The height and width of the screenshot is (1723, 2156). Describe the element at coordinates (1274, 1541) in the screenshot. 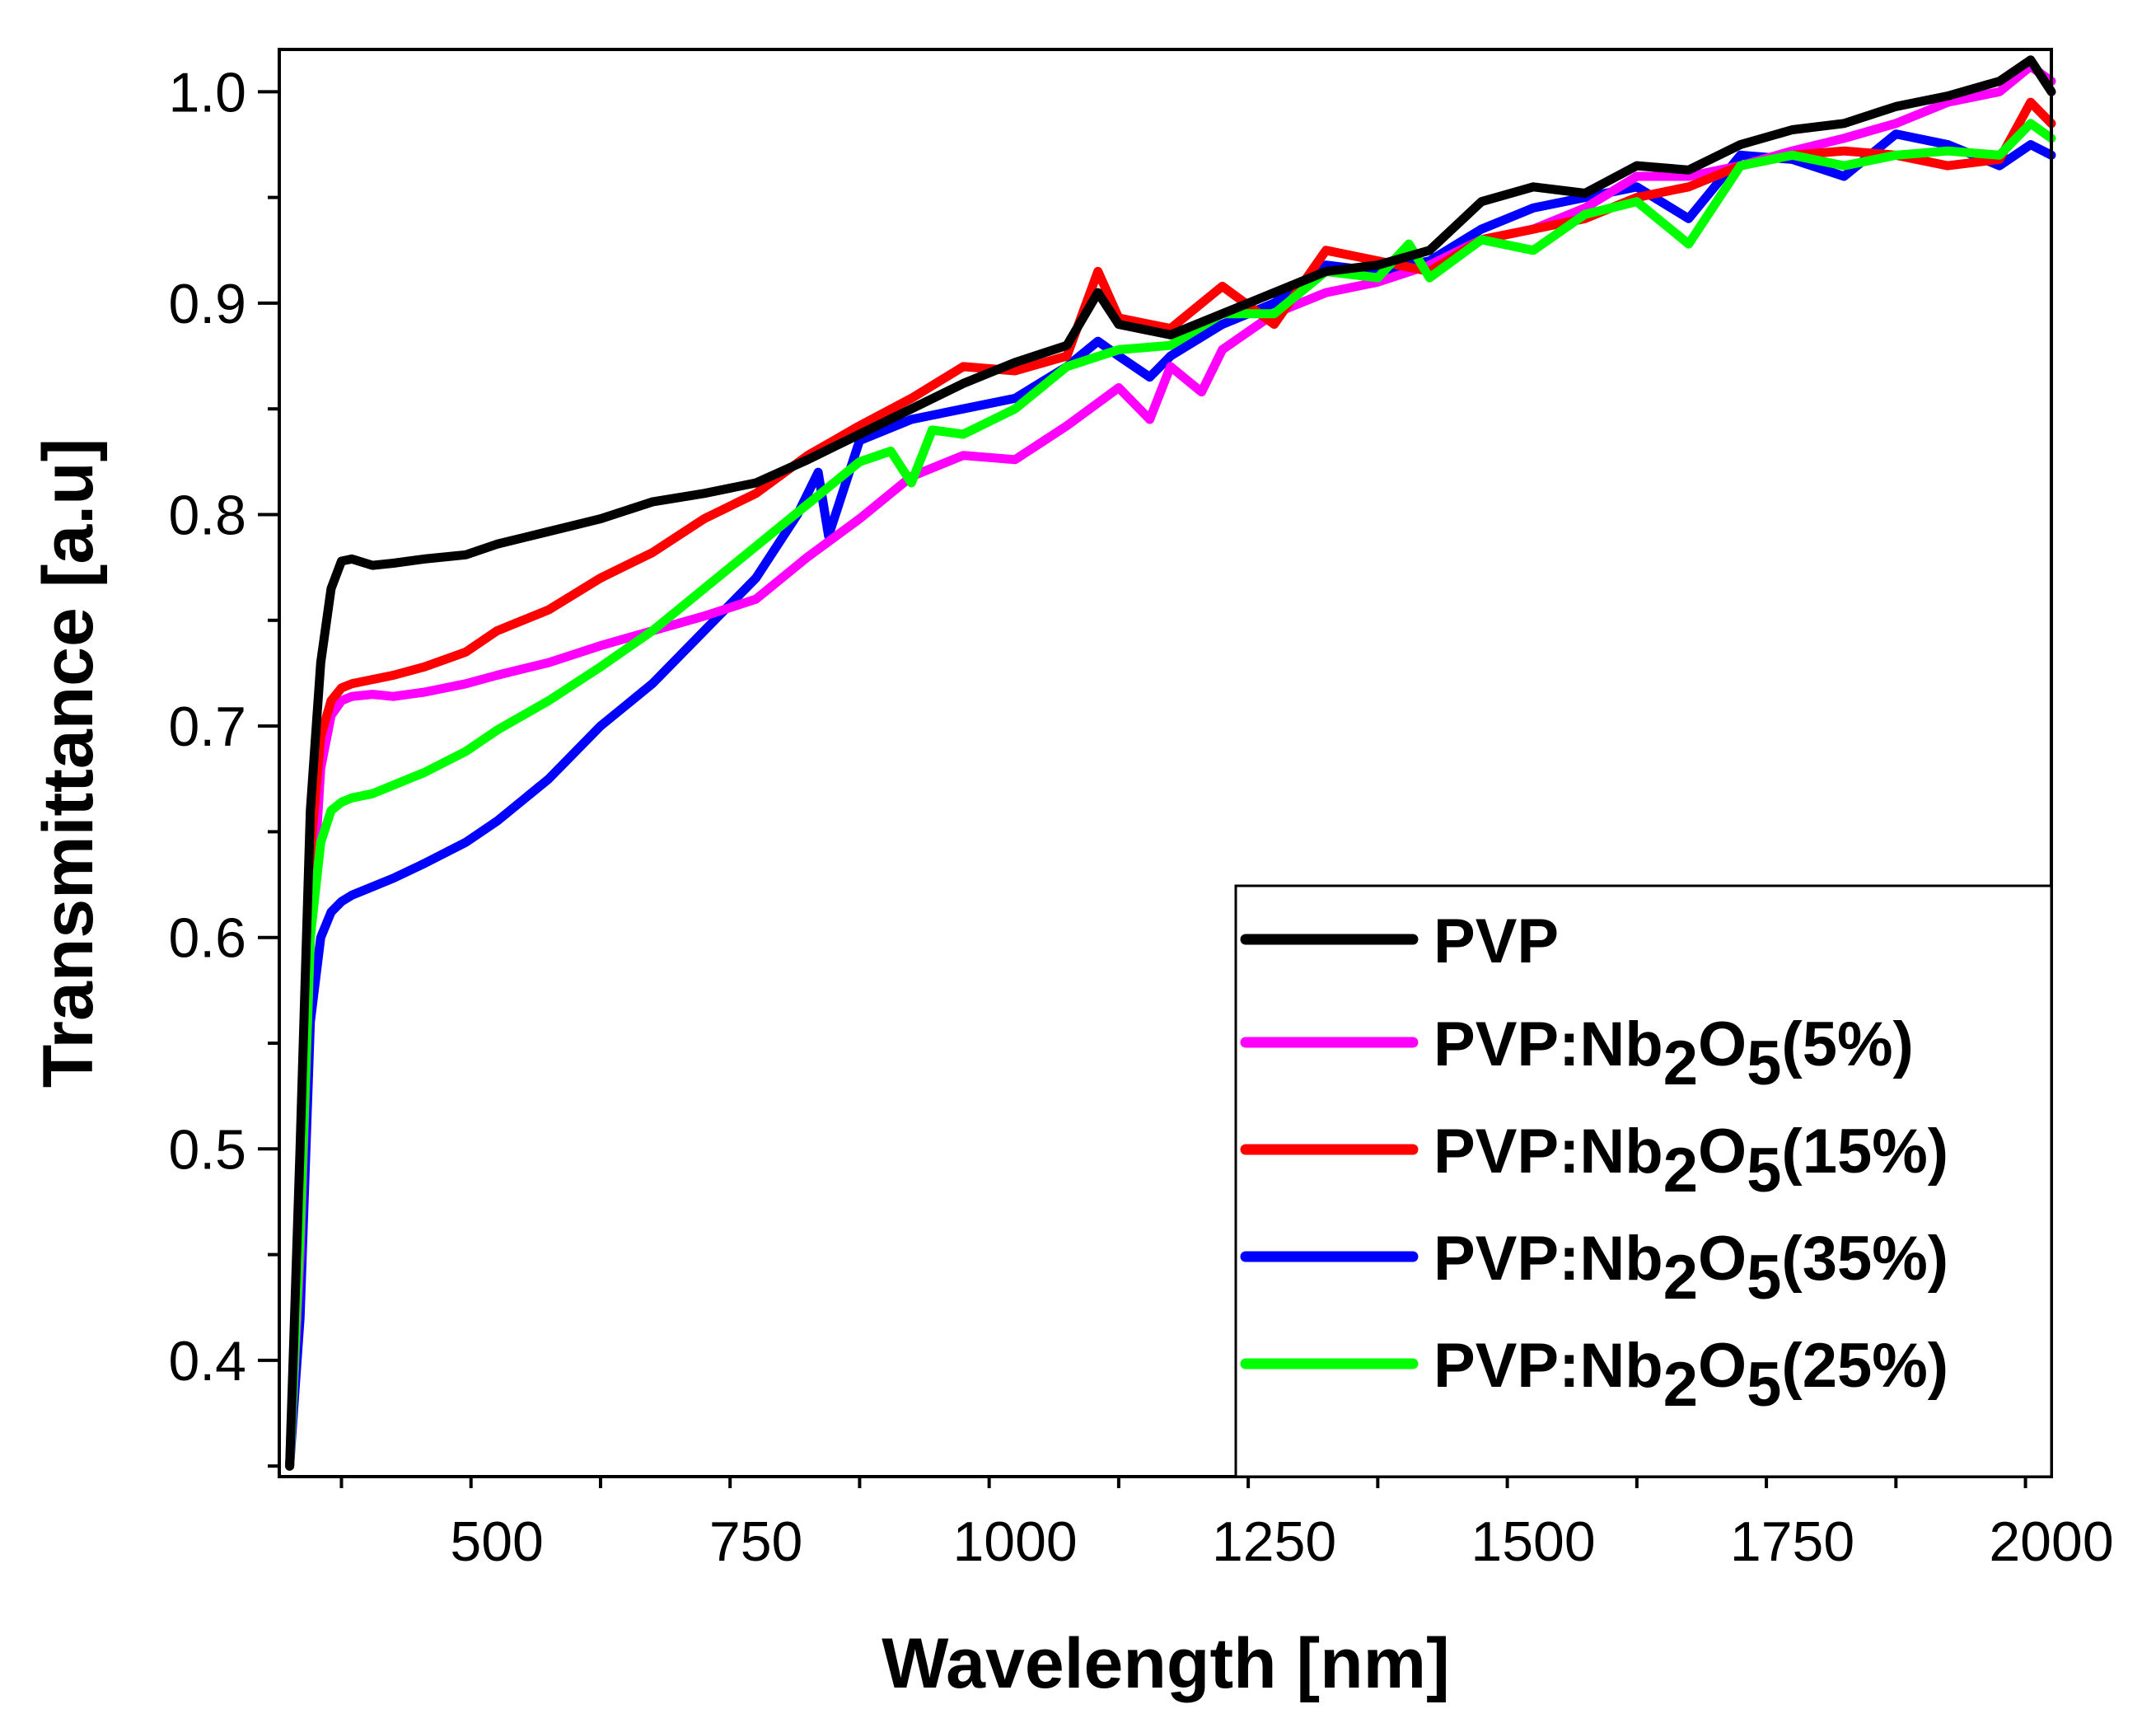

I see `x-tick-label: 1250` at that location.